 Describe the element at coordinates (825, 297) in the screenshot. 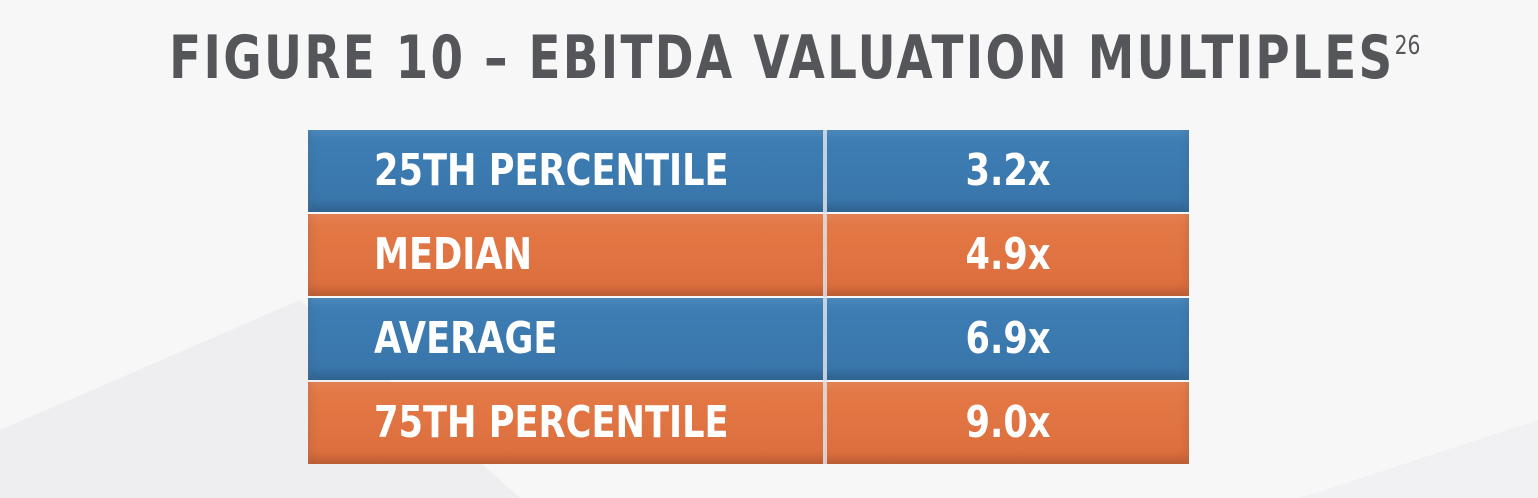

I see `column-divider` at that location.